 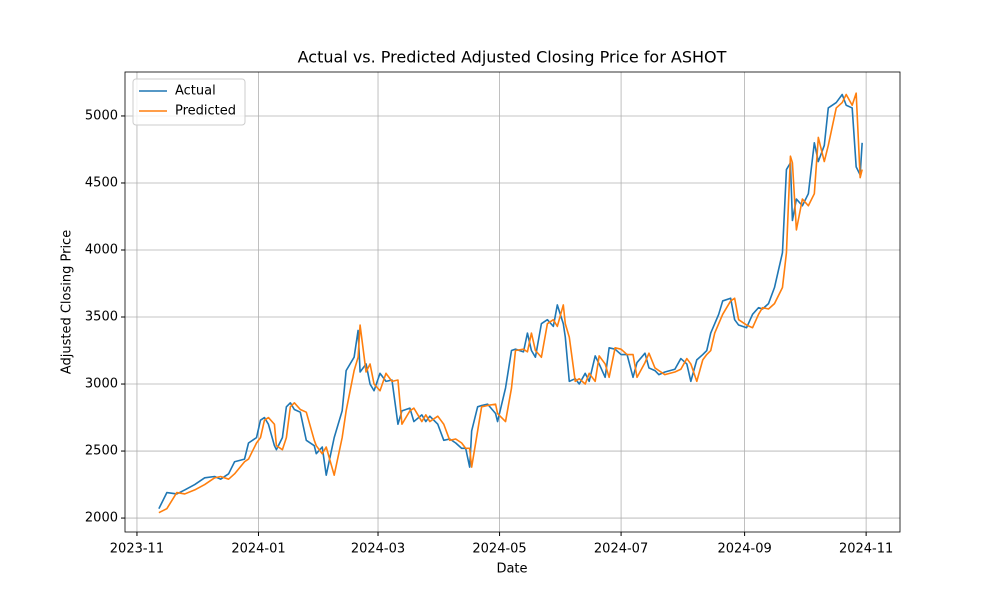 I want to click on y-tick-label: 4500, so click(x=101, y=182).